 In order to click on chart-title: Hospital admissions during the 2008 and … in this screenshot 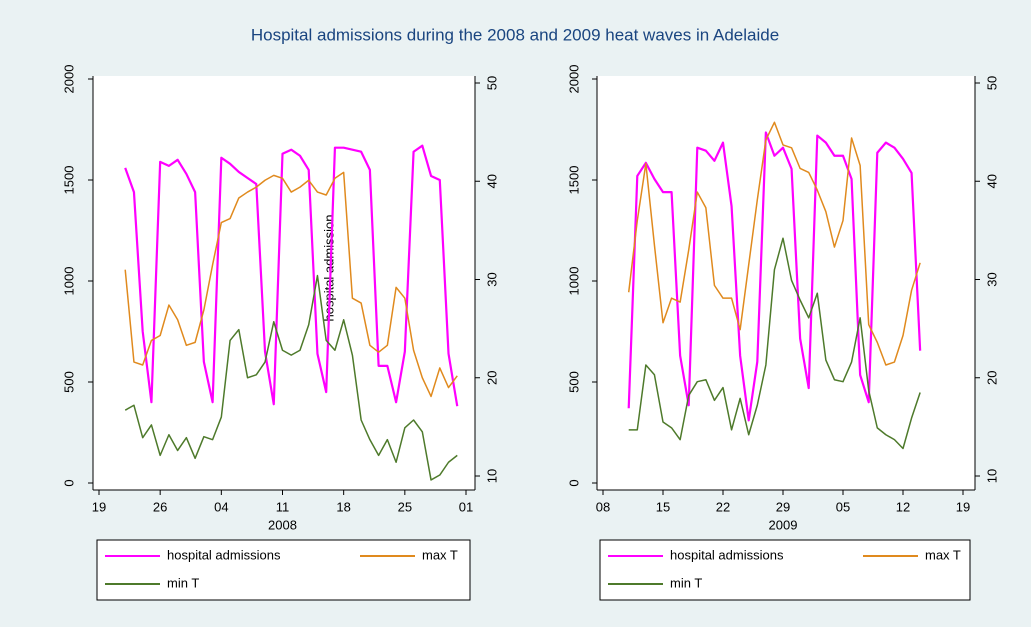, I will do `click(515, 34)`.